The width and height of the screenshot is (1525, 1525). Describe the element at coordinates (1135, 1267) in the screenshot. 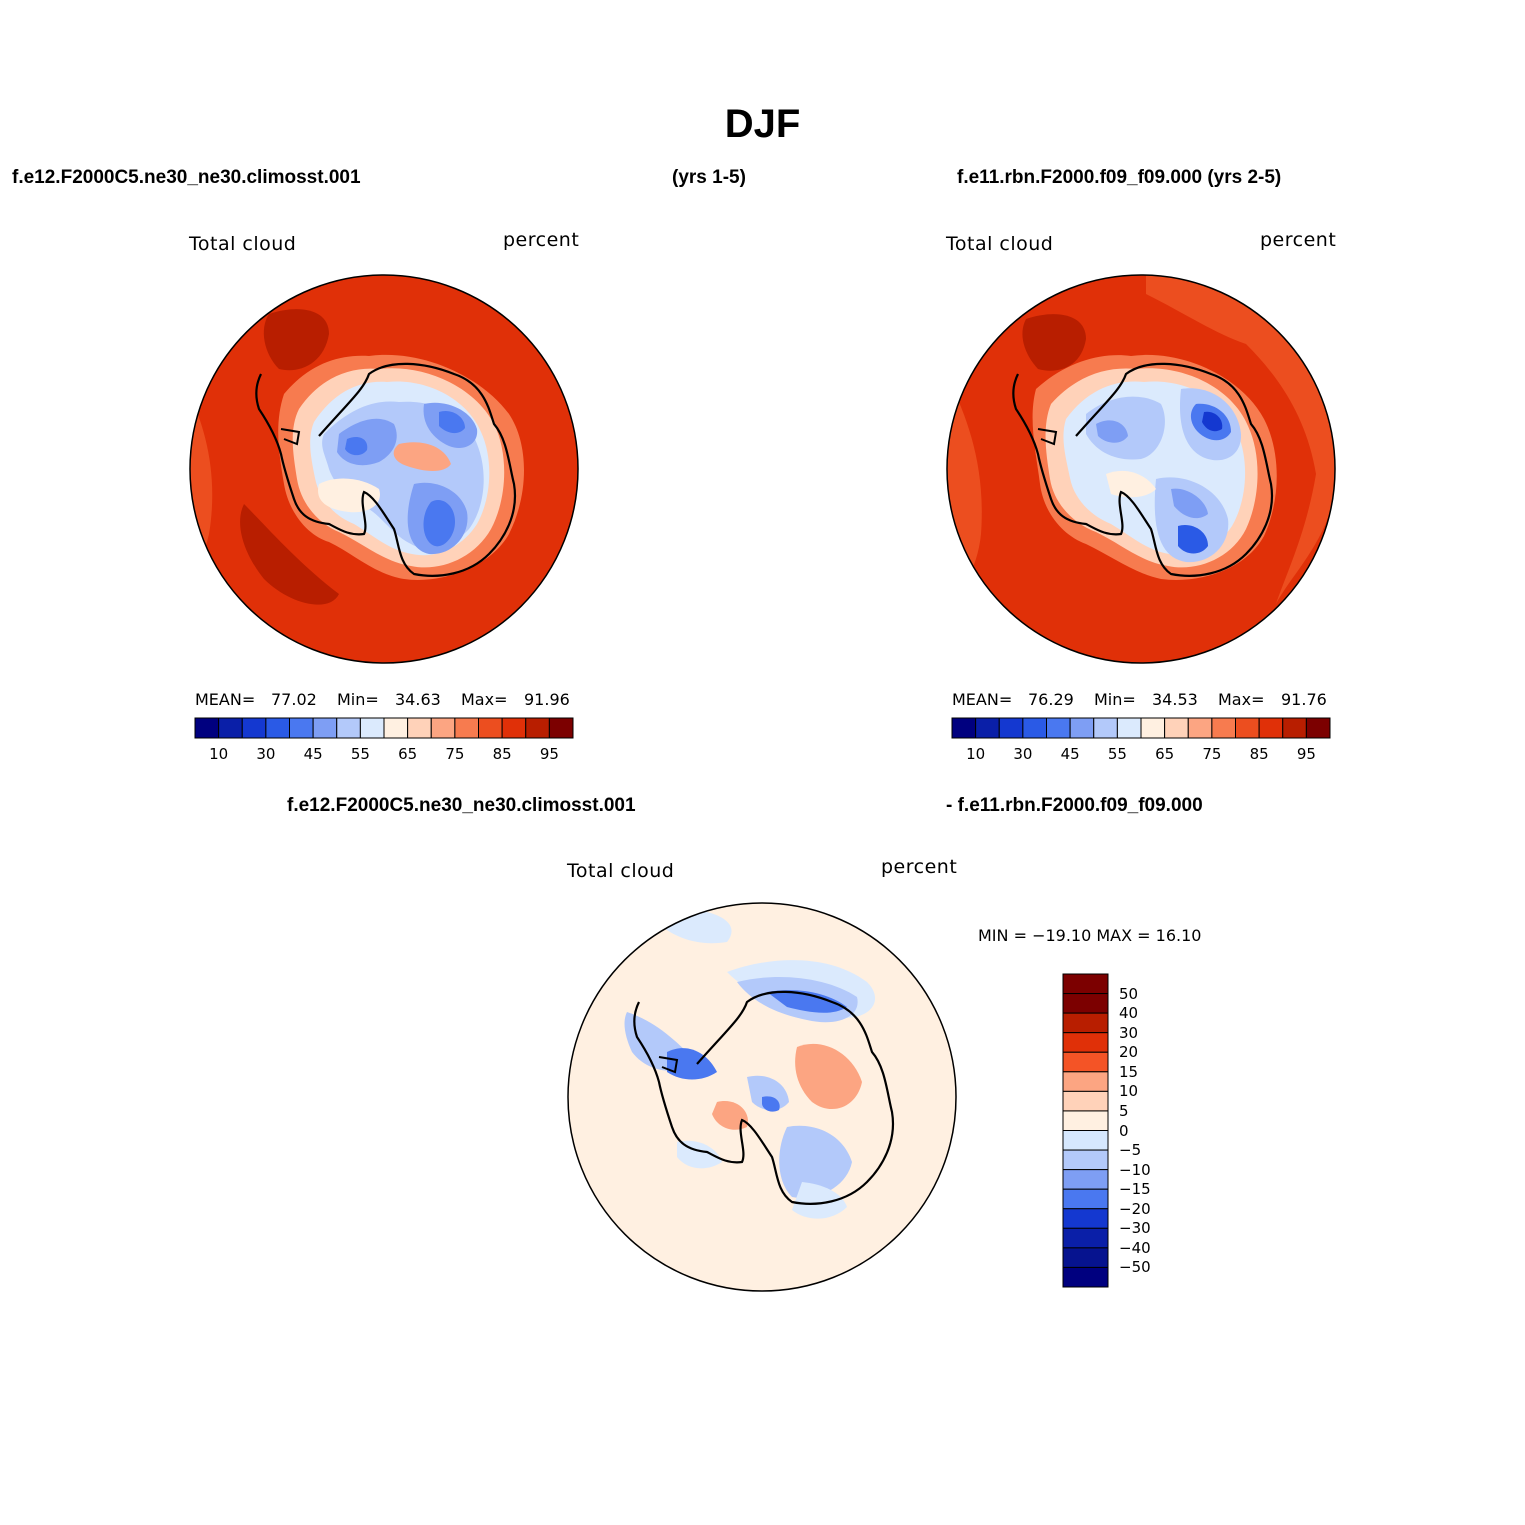

I see `colorbar-tick-label: −50` at that location.